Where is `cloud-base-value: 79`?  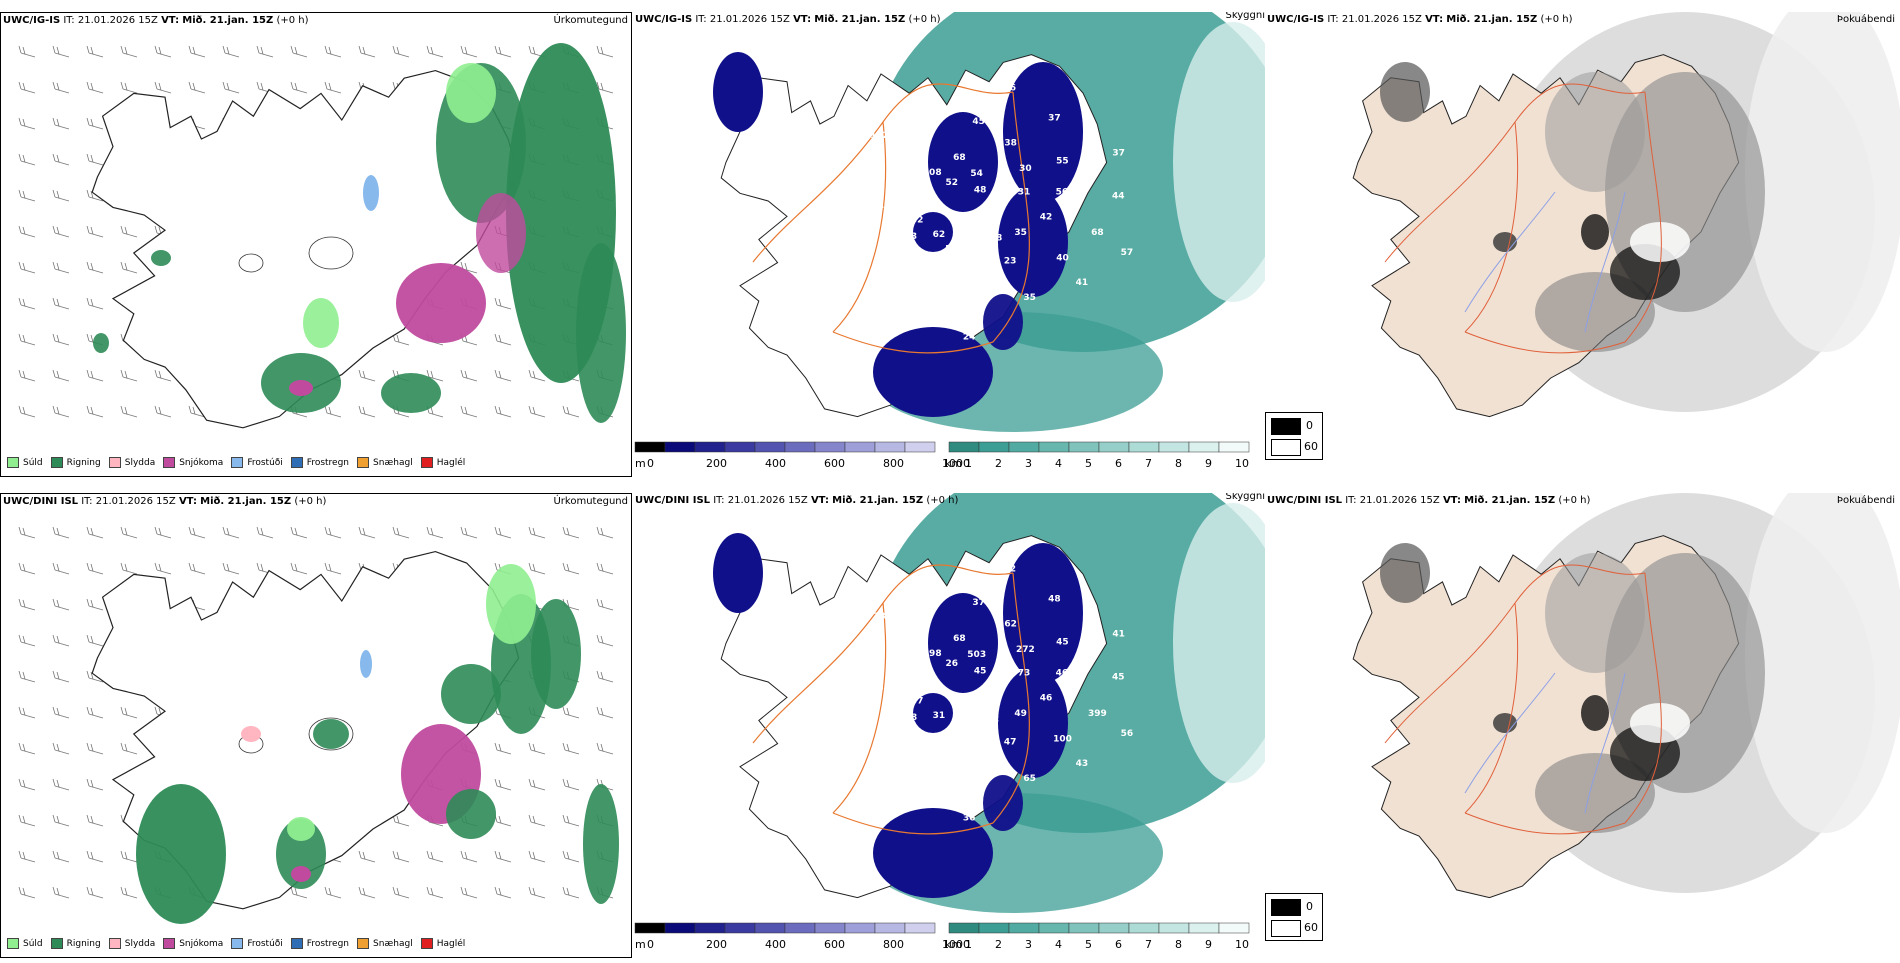
cloud-base-value: 79 is located at coordinates (992, 691).